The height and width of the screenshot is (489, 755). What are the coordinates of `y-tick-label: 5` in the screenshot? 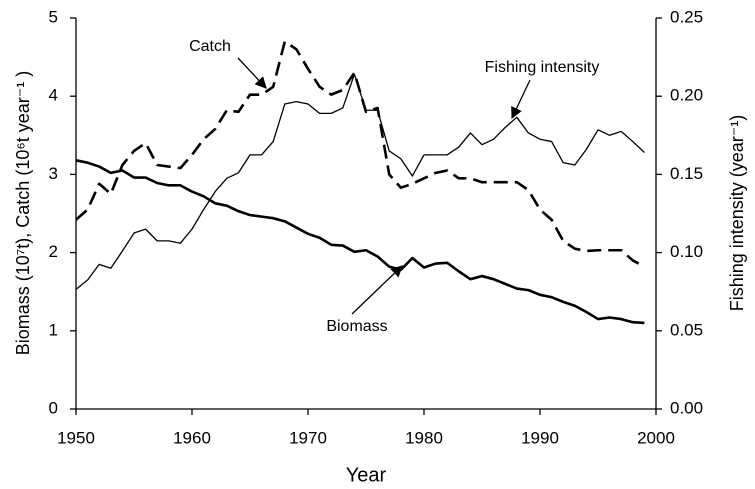 It's located at (53, 16).